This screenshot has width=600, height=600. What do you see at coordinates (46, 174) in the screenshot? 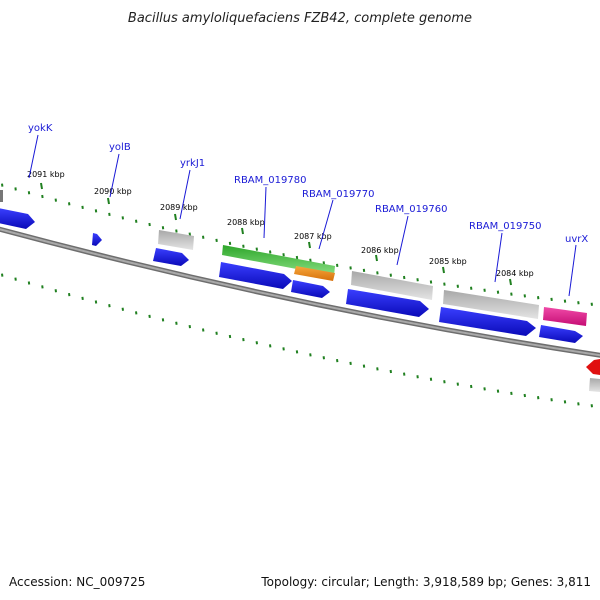
I see `tick-label: 2091 kbp` at bounding box center [46, 174].